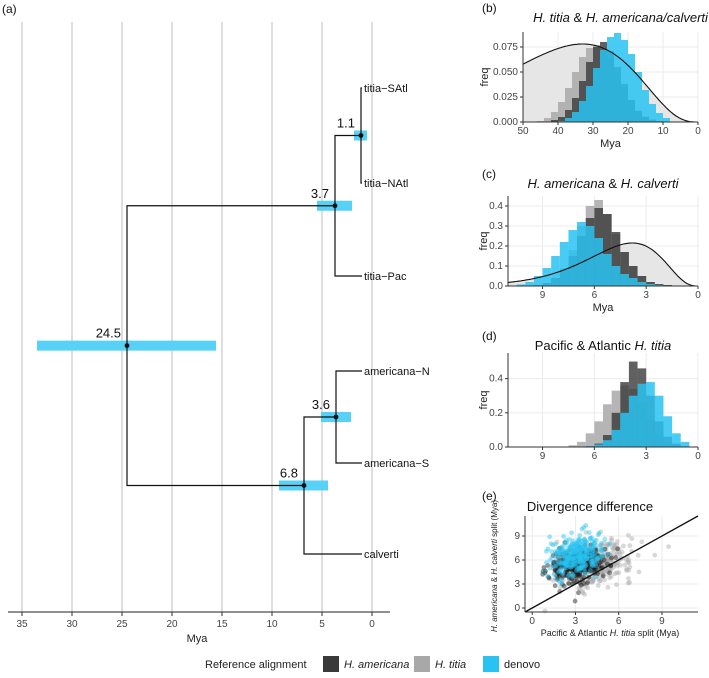 The image size is (709, 678). Describe the element at coordinates (619, 621) in the screenshot. I see `x-tick-label: 6` at that location.